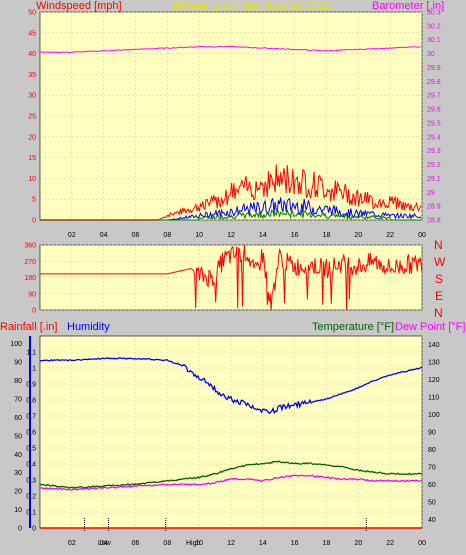 The width and height of the screenshot is (466, 555). What do you see at coordinates (295, 235) in the screenshot?
I see `wind-x-tick: 16` at bounding box center [295, 235].